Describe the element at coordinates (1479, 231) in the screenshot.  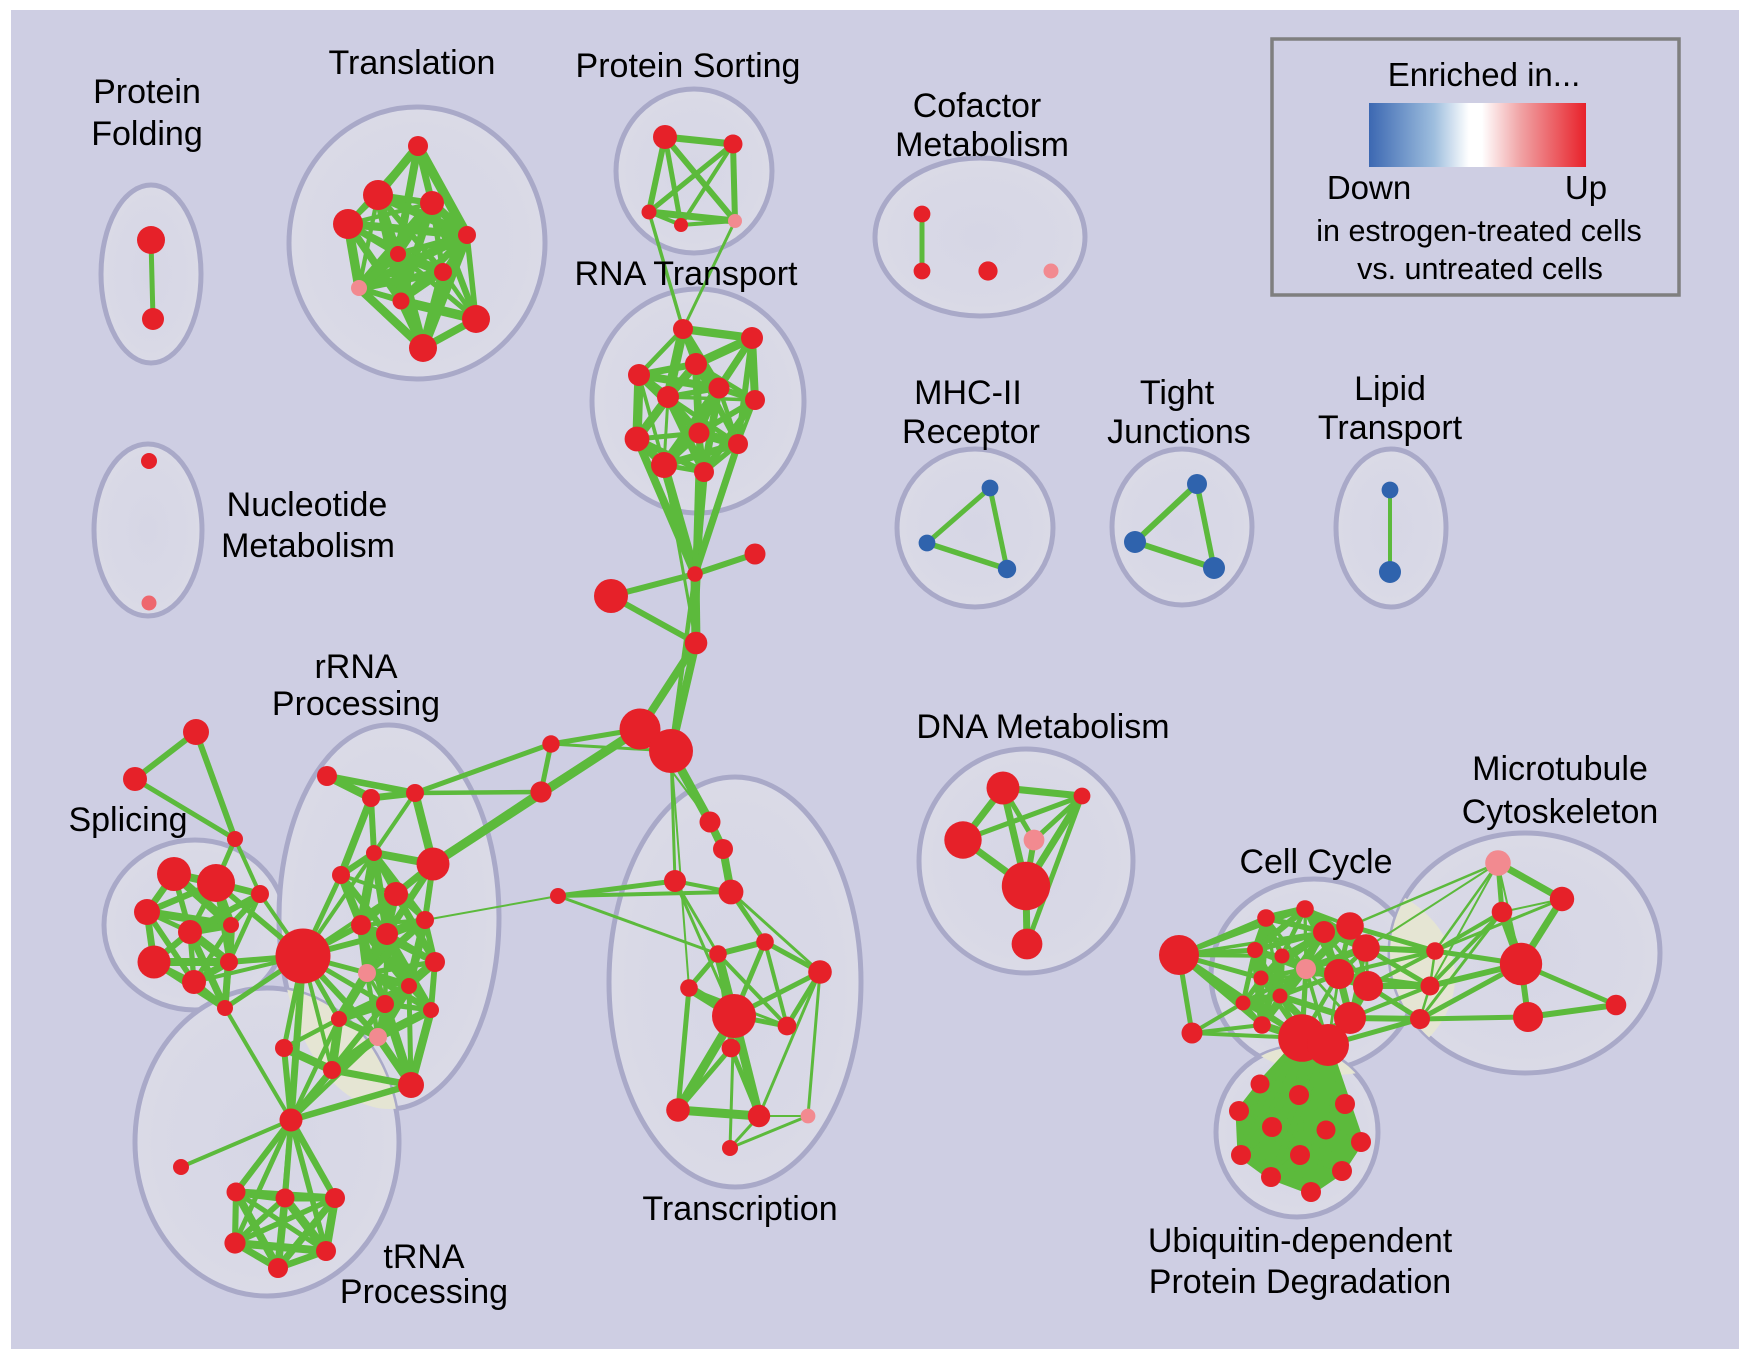
I see `svg-text: in estrogen-treated cells` at that location.